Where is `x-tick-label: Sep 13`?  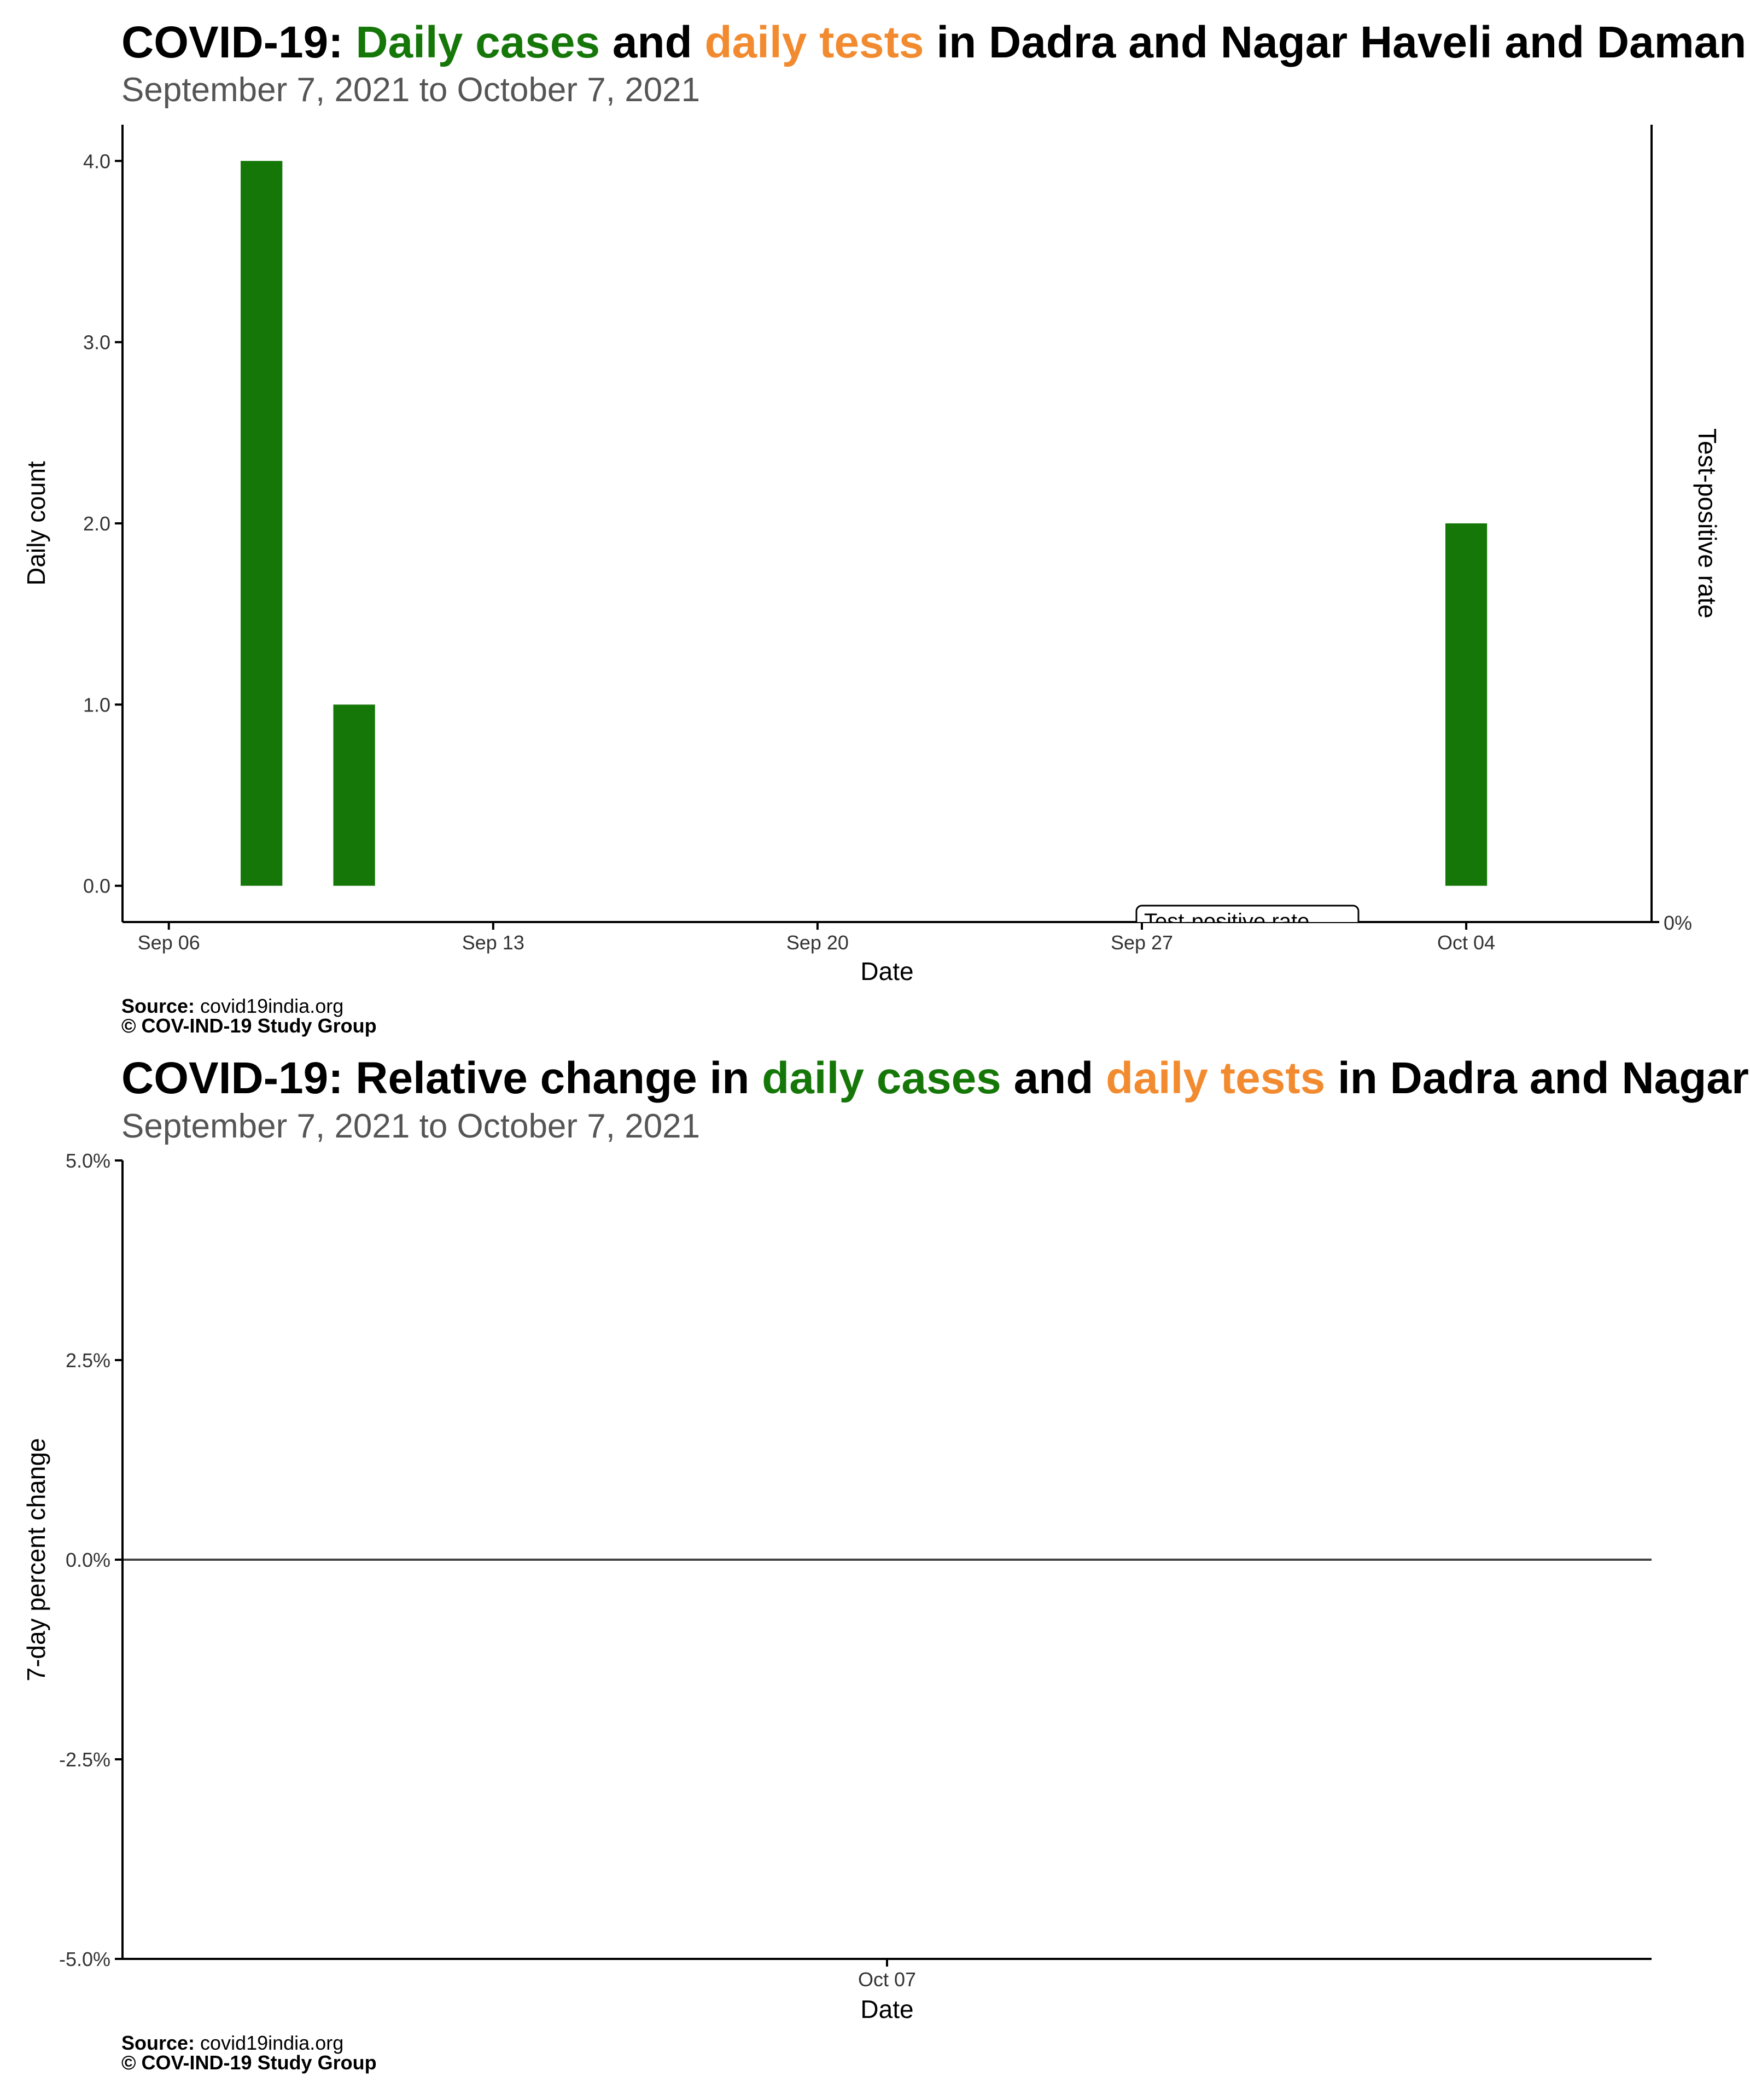
x-tick-label: Sep 13 is located at coordinates (493, 942).